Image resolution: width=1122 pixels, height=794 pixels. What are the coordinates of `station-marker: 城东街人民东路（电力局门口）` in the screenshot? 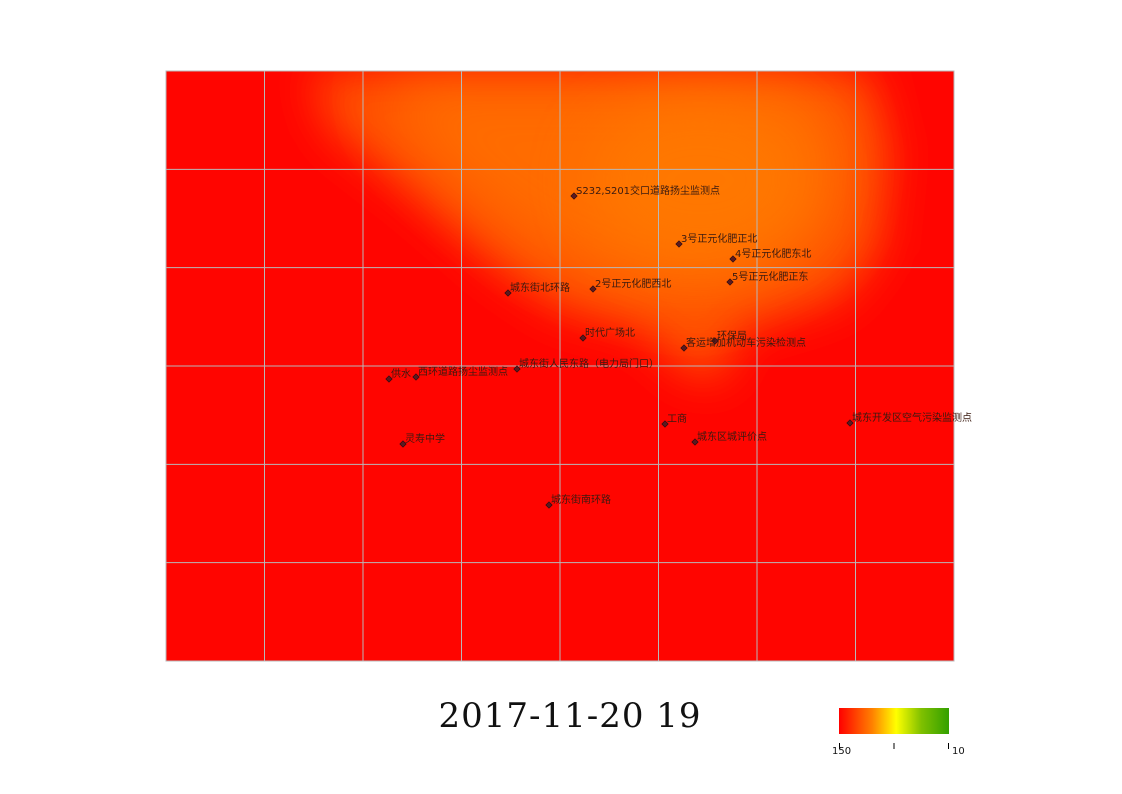 It's located at (586, 365).